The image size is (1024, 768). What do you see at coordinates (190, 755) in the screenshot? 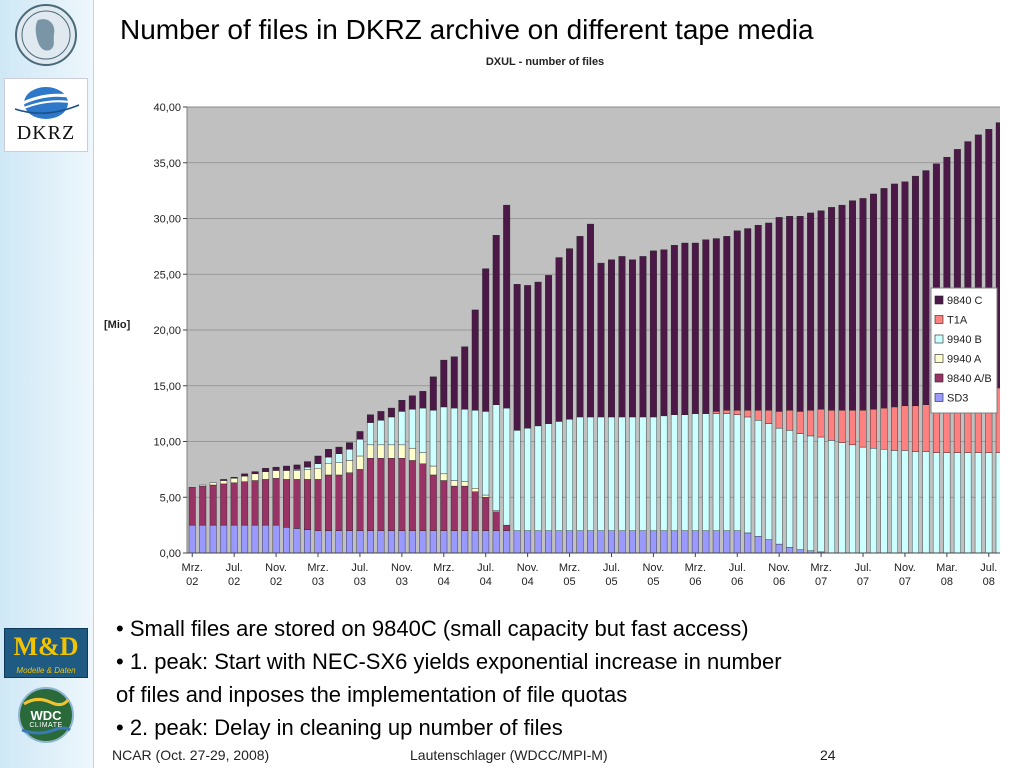
I see `footer-left: NCAR (Oct. 27-29, 2008)` at bounding box center [190, 755].